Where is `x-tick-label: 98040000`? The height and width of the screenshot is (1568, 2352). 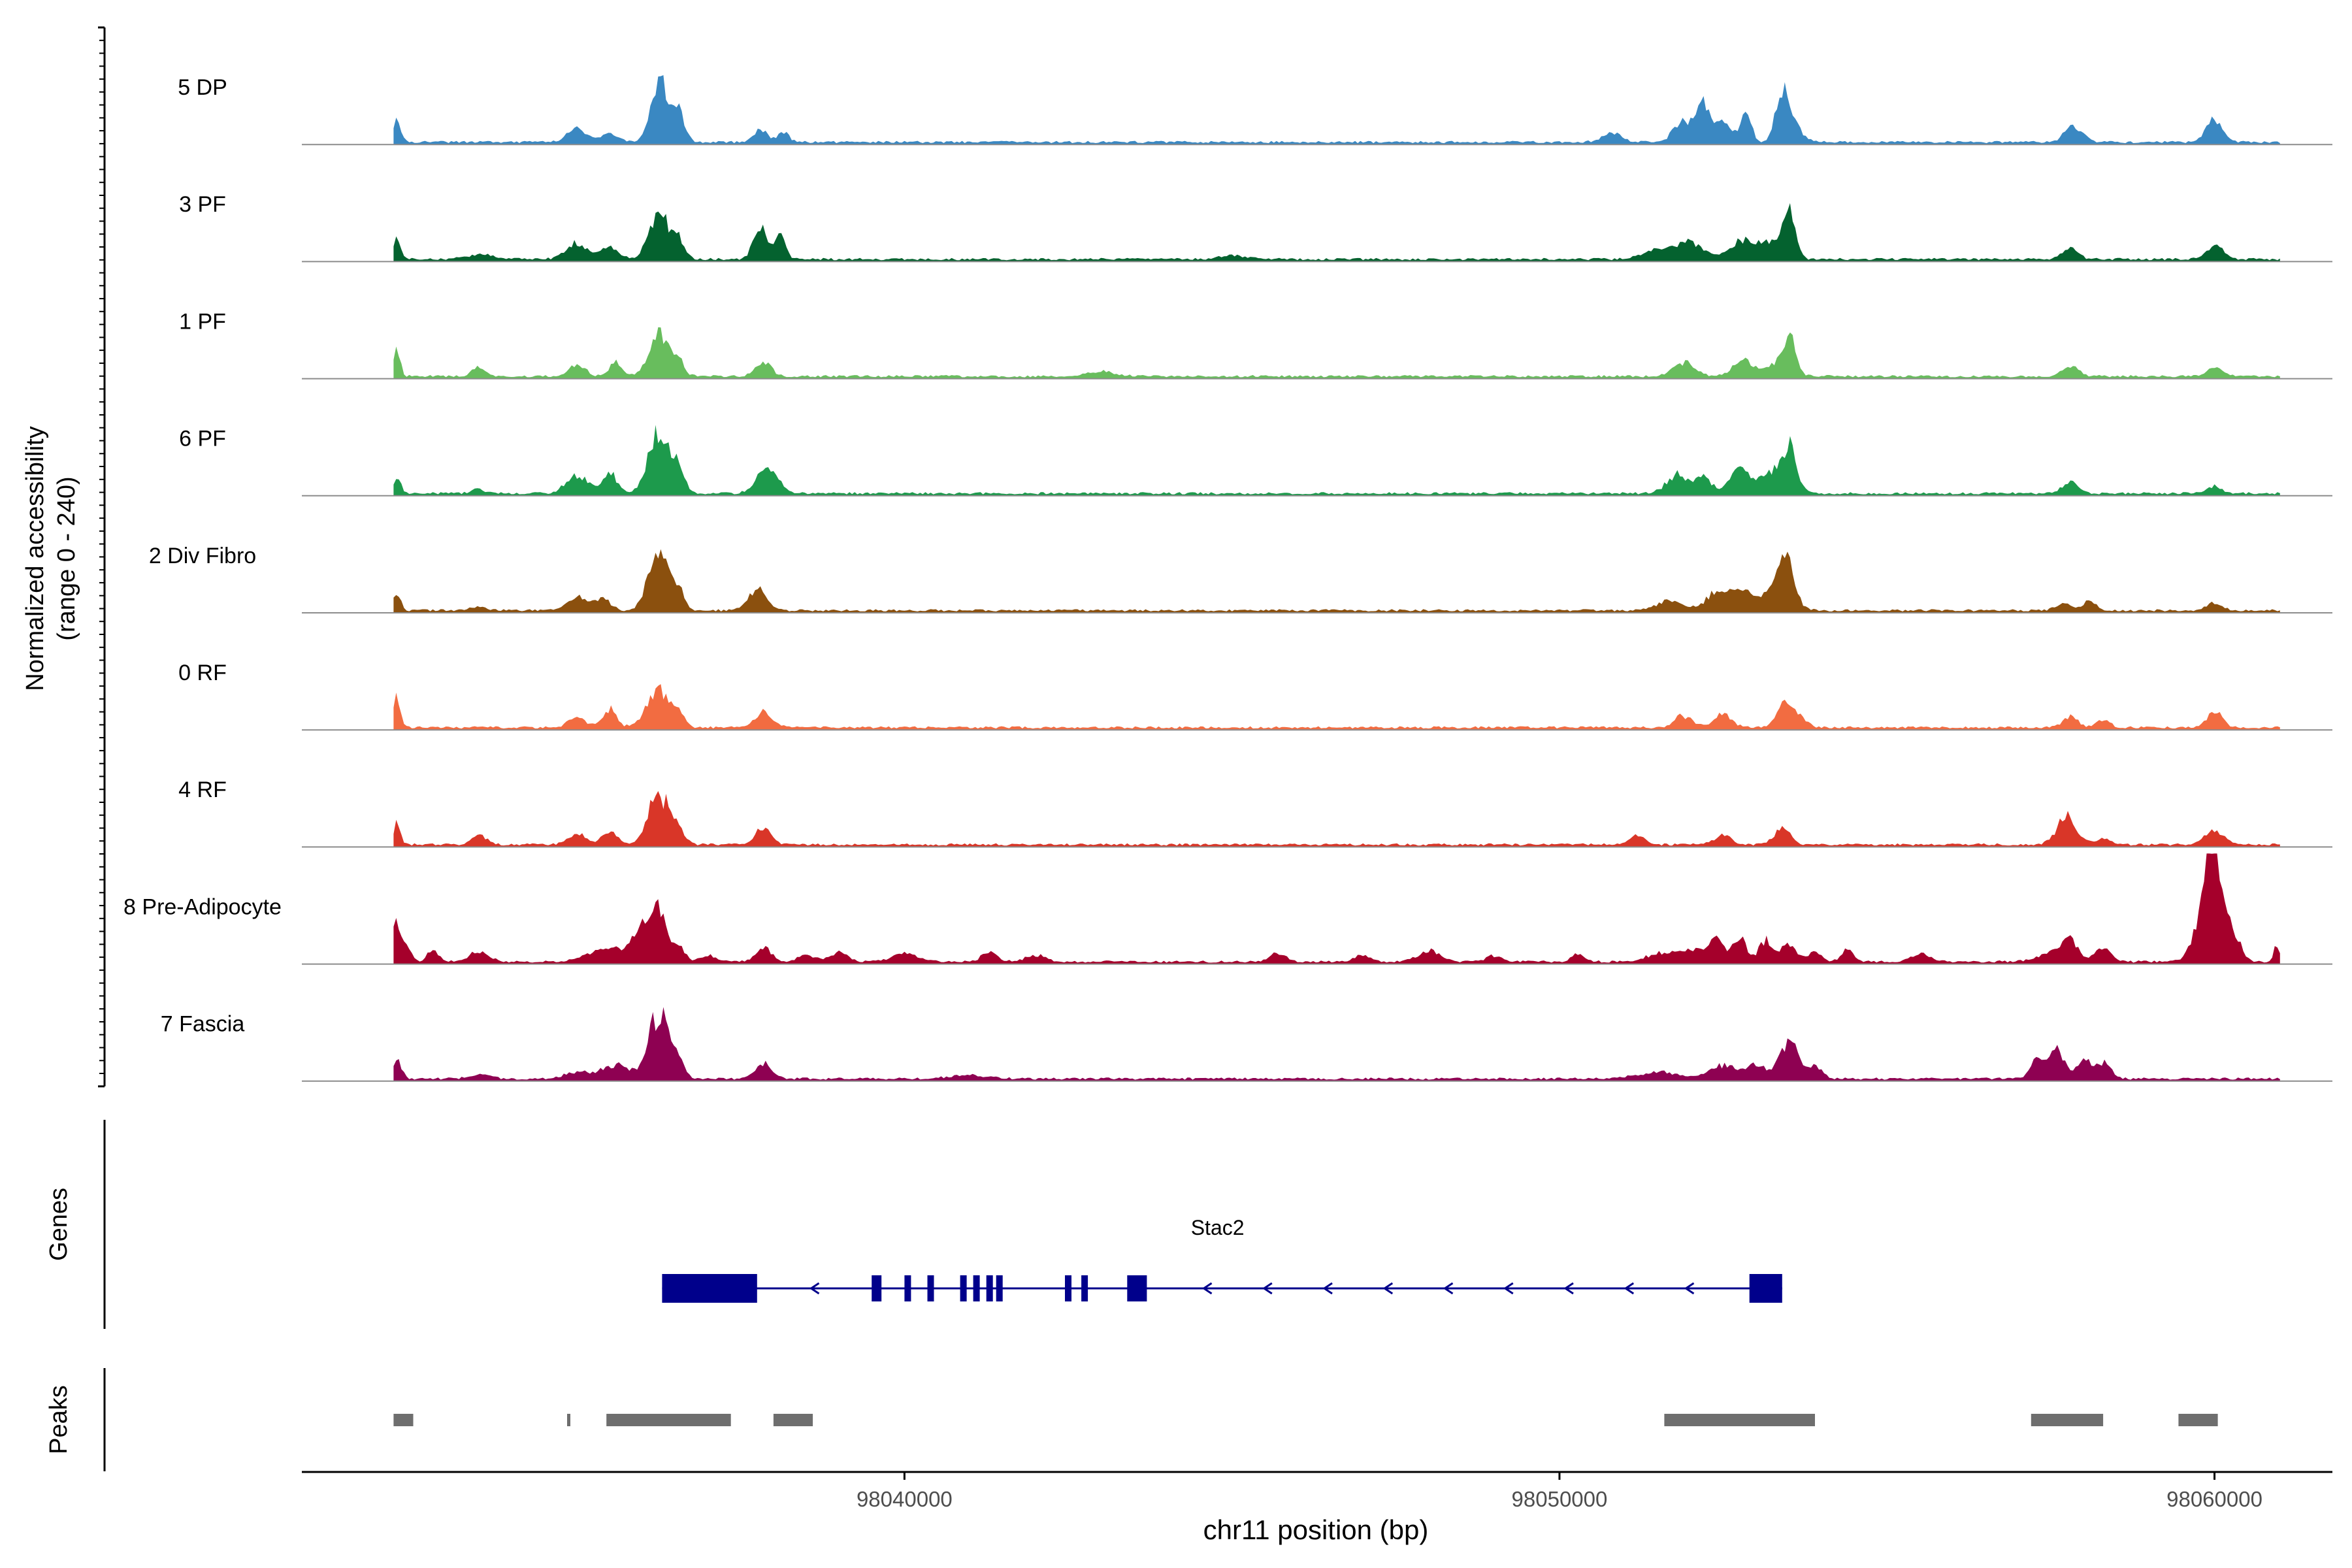 x-tick-label: 98040000 is located at coordinates (905, 1499).